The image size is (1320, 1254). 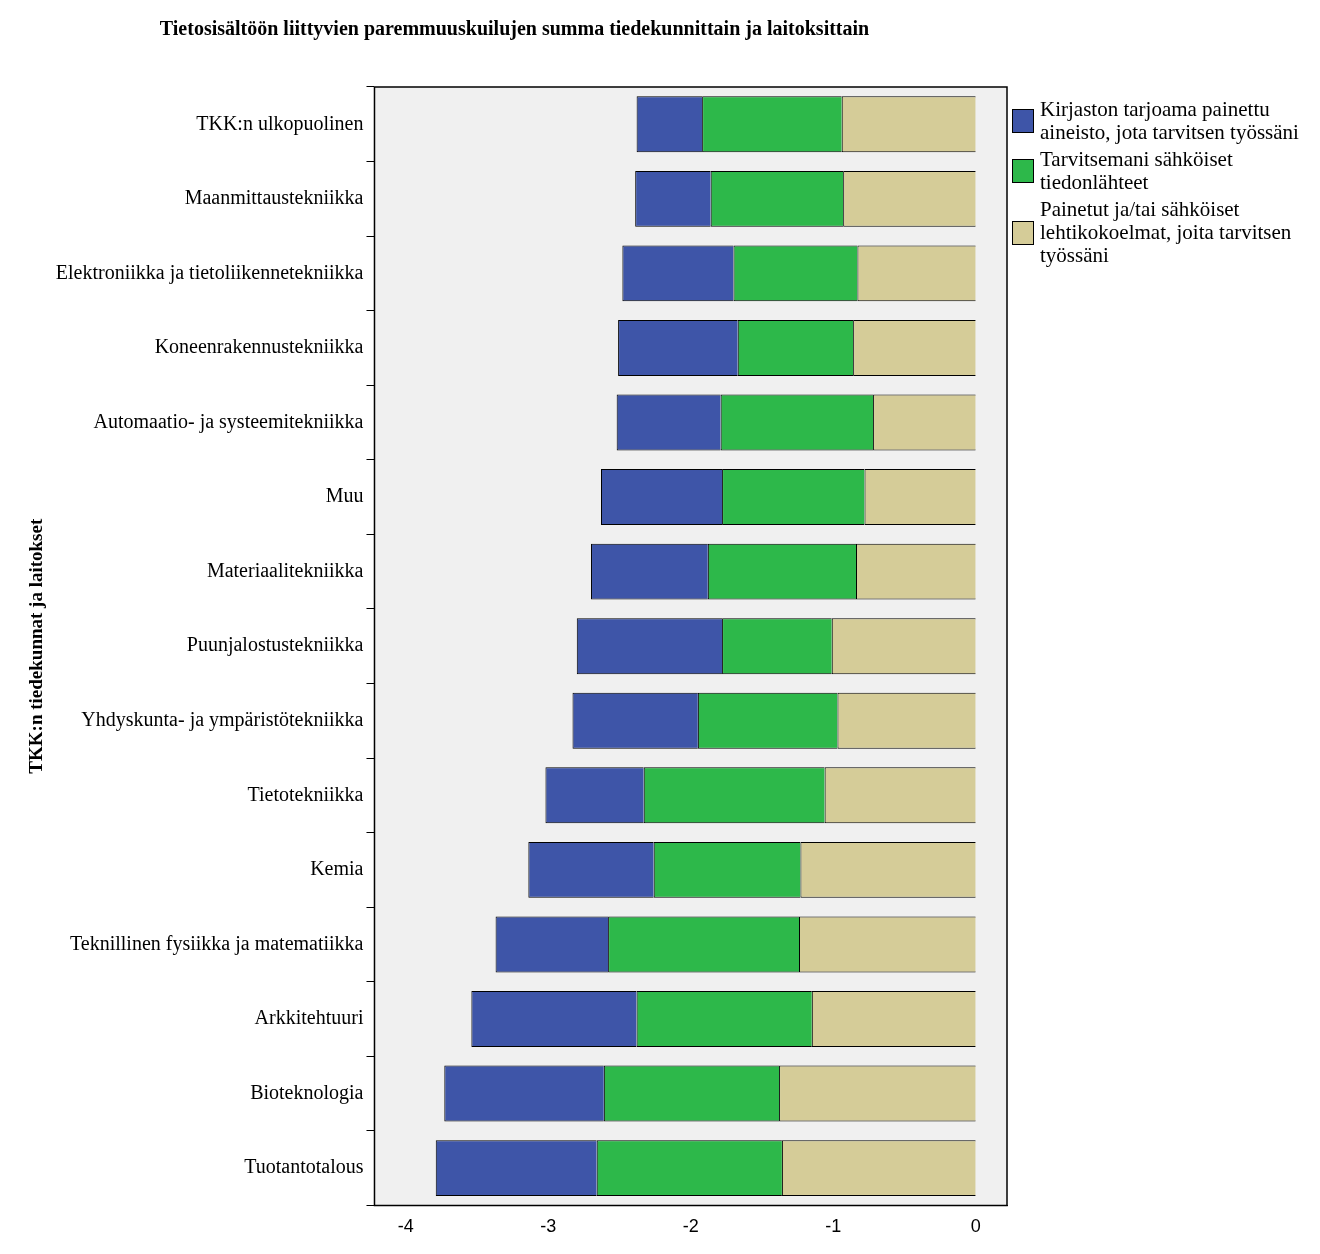 What do you see at coordinates (36, 646) in the screenshot?
I see `y-axis-title: TKK:n tiedekunnat ja laitokset` at bounding box center [36, 646].